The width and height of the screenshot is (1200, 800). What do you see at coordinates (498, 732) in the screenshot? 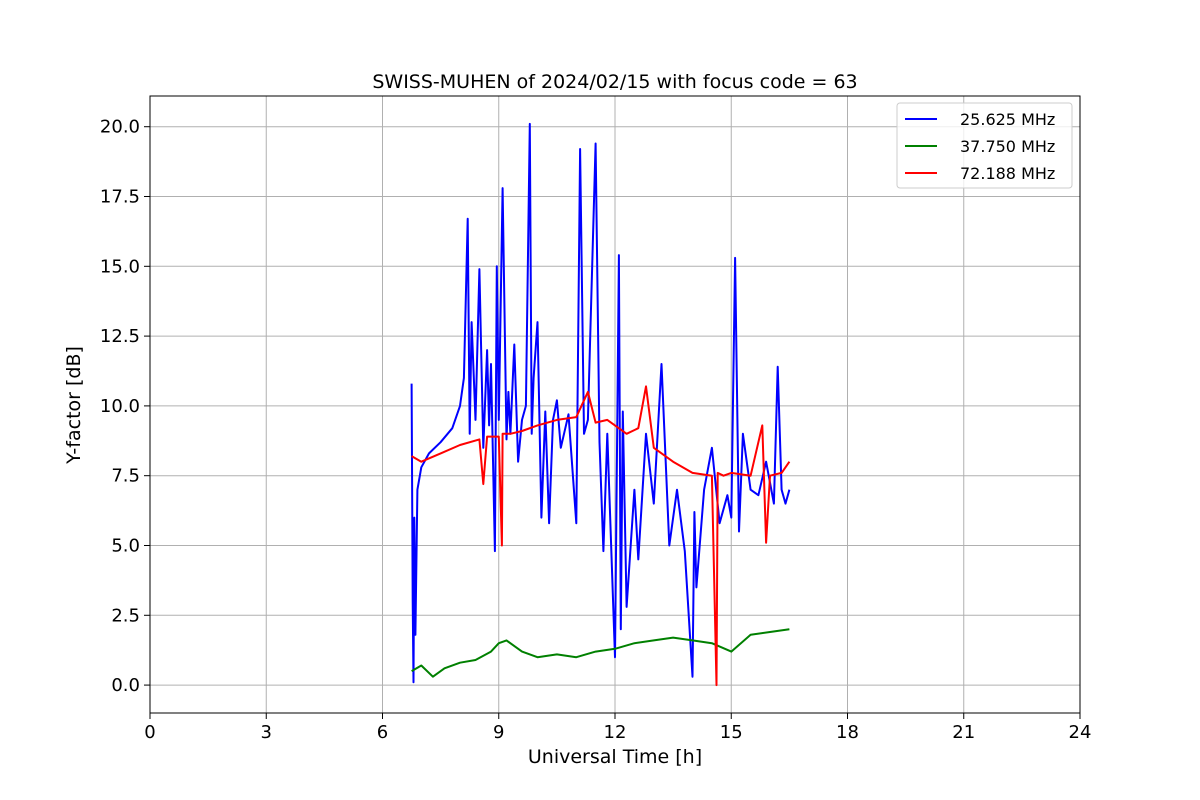
I see `x-tick-label: 9` at bounding box center [498, 732].